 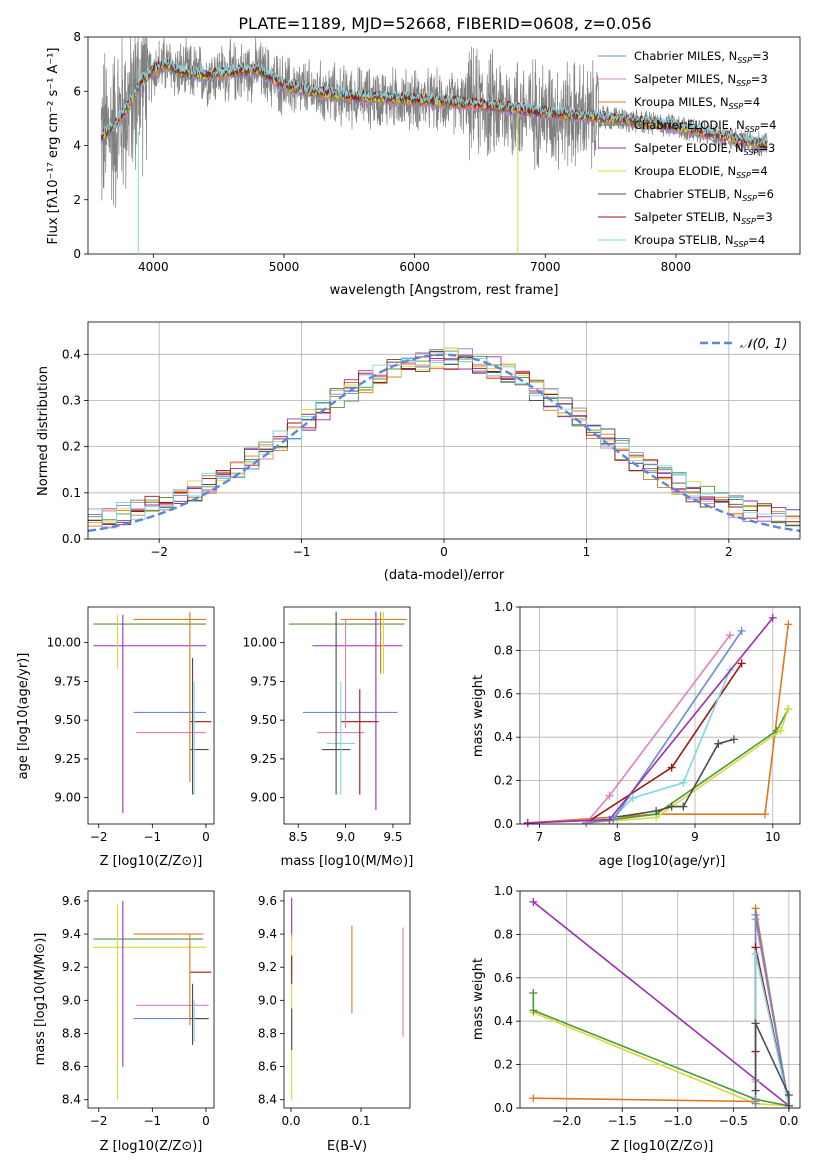 I want to click on legend-label-main: Kroupa MILES, N, so click(x=681, y=102).